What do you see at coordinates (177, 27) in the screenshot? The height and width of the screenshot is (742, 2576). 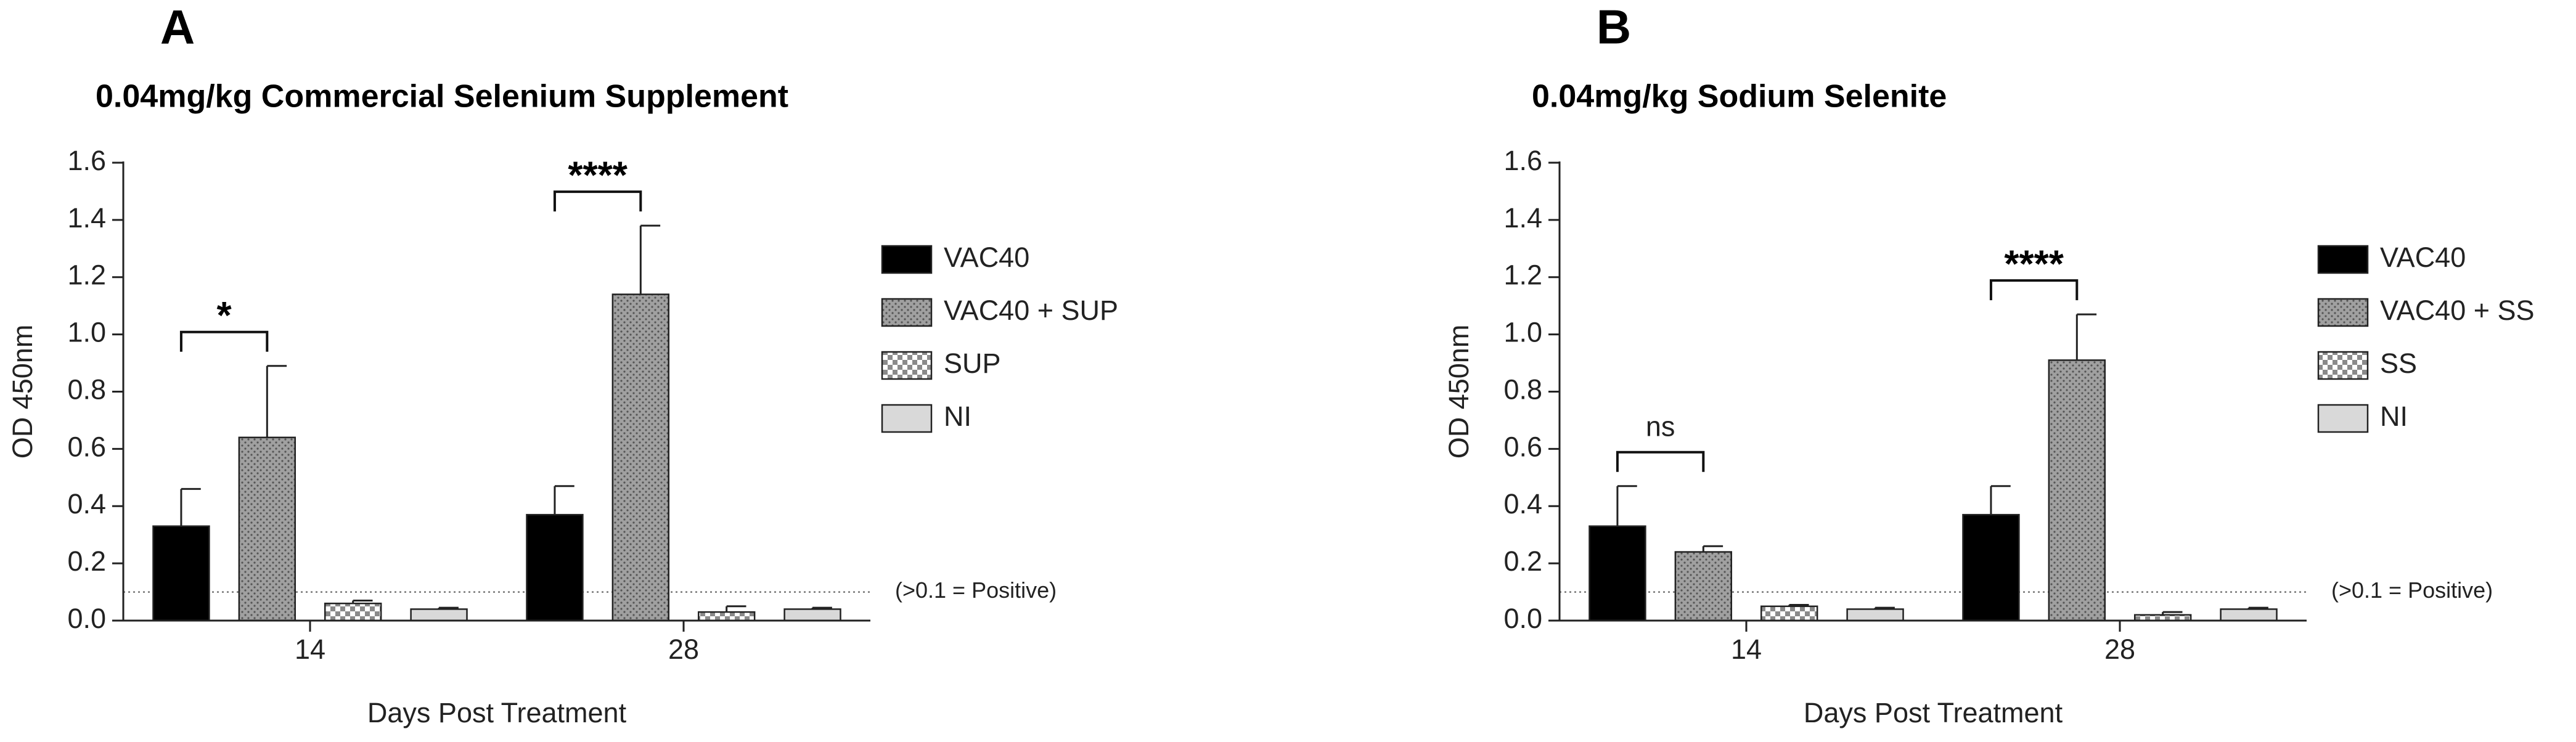 I see `panel-label: A` at bounding box center [177, 27].